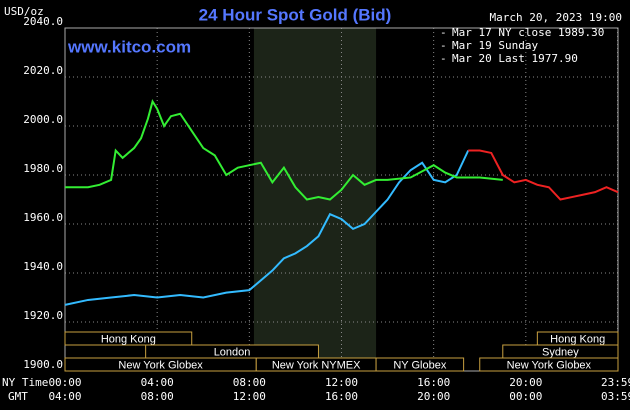 The image size is (630, 410). I want to click on x-axis-label: NY Time, so click(25, 382).